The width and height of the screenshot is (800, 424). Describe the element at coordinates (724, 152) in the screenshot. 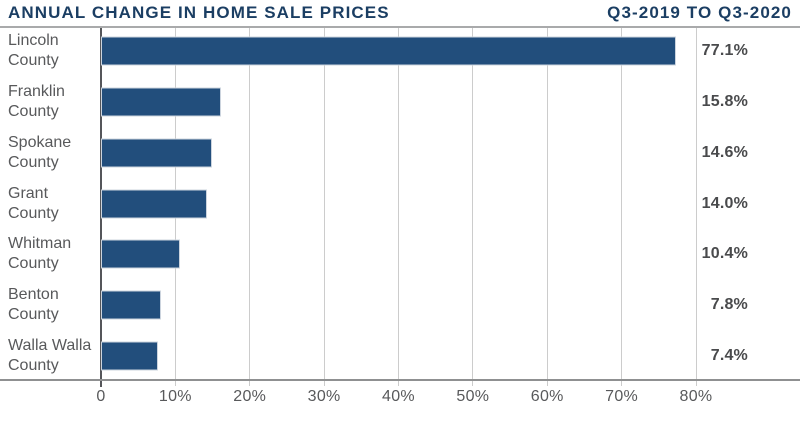

I see `value-label: 14.6%` at that location.